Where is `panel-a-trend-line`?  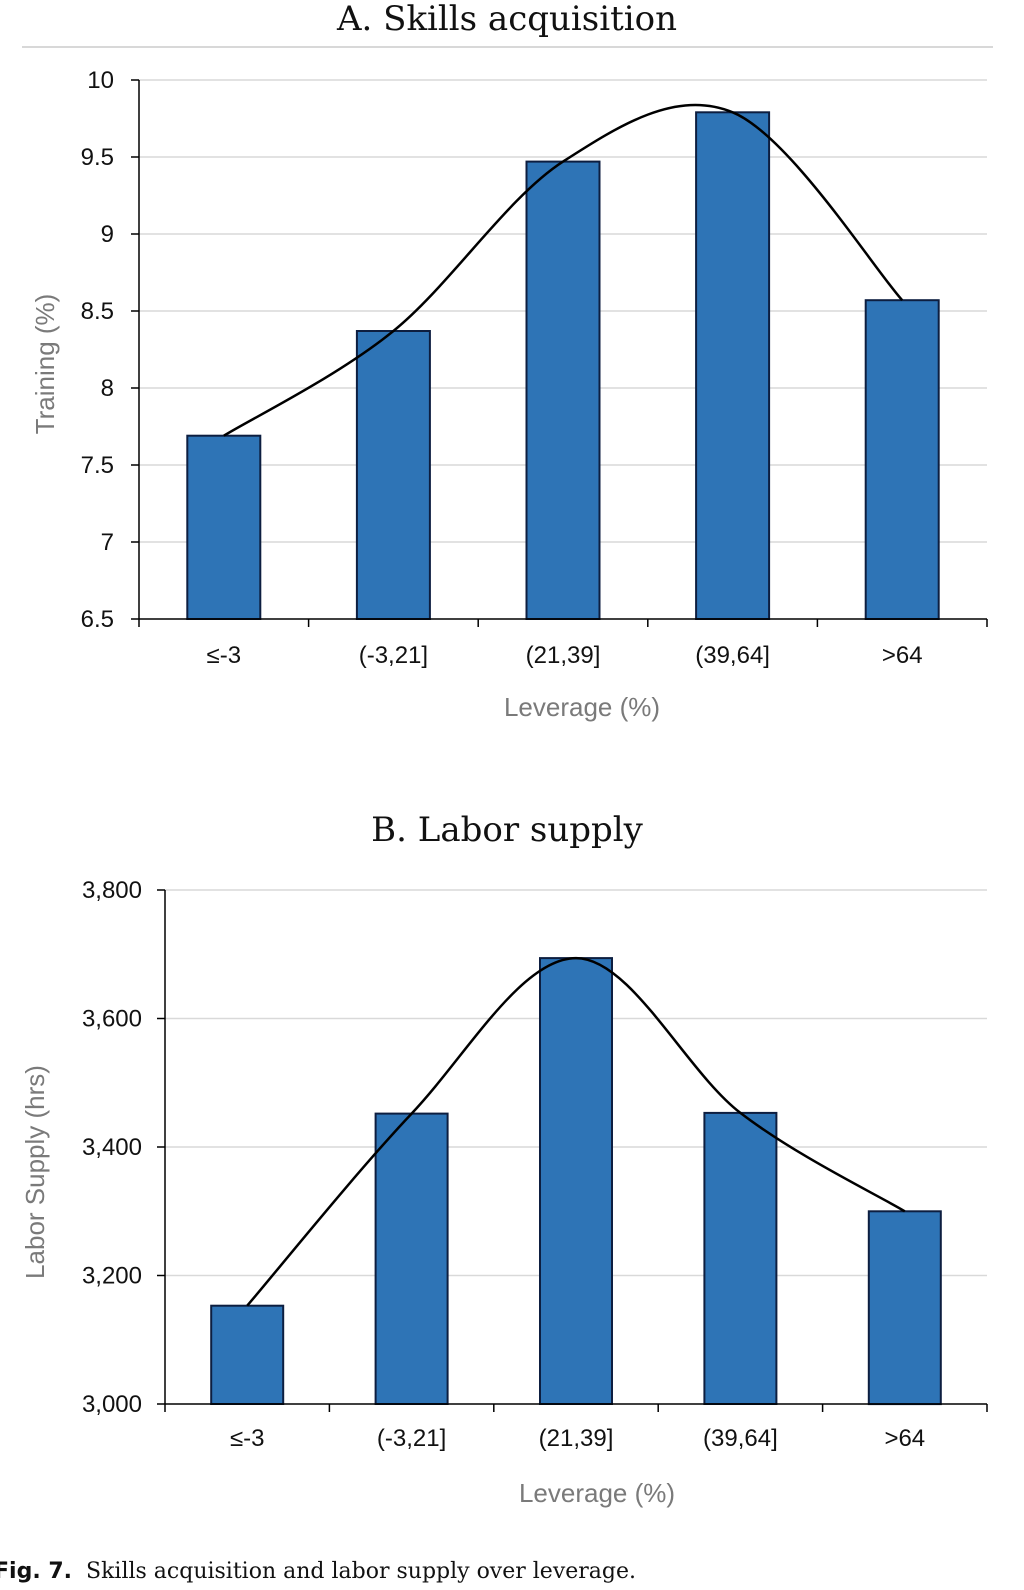 panel-a-trend-line is located at coordinates (563, 270).